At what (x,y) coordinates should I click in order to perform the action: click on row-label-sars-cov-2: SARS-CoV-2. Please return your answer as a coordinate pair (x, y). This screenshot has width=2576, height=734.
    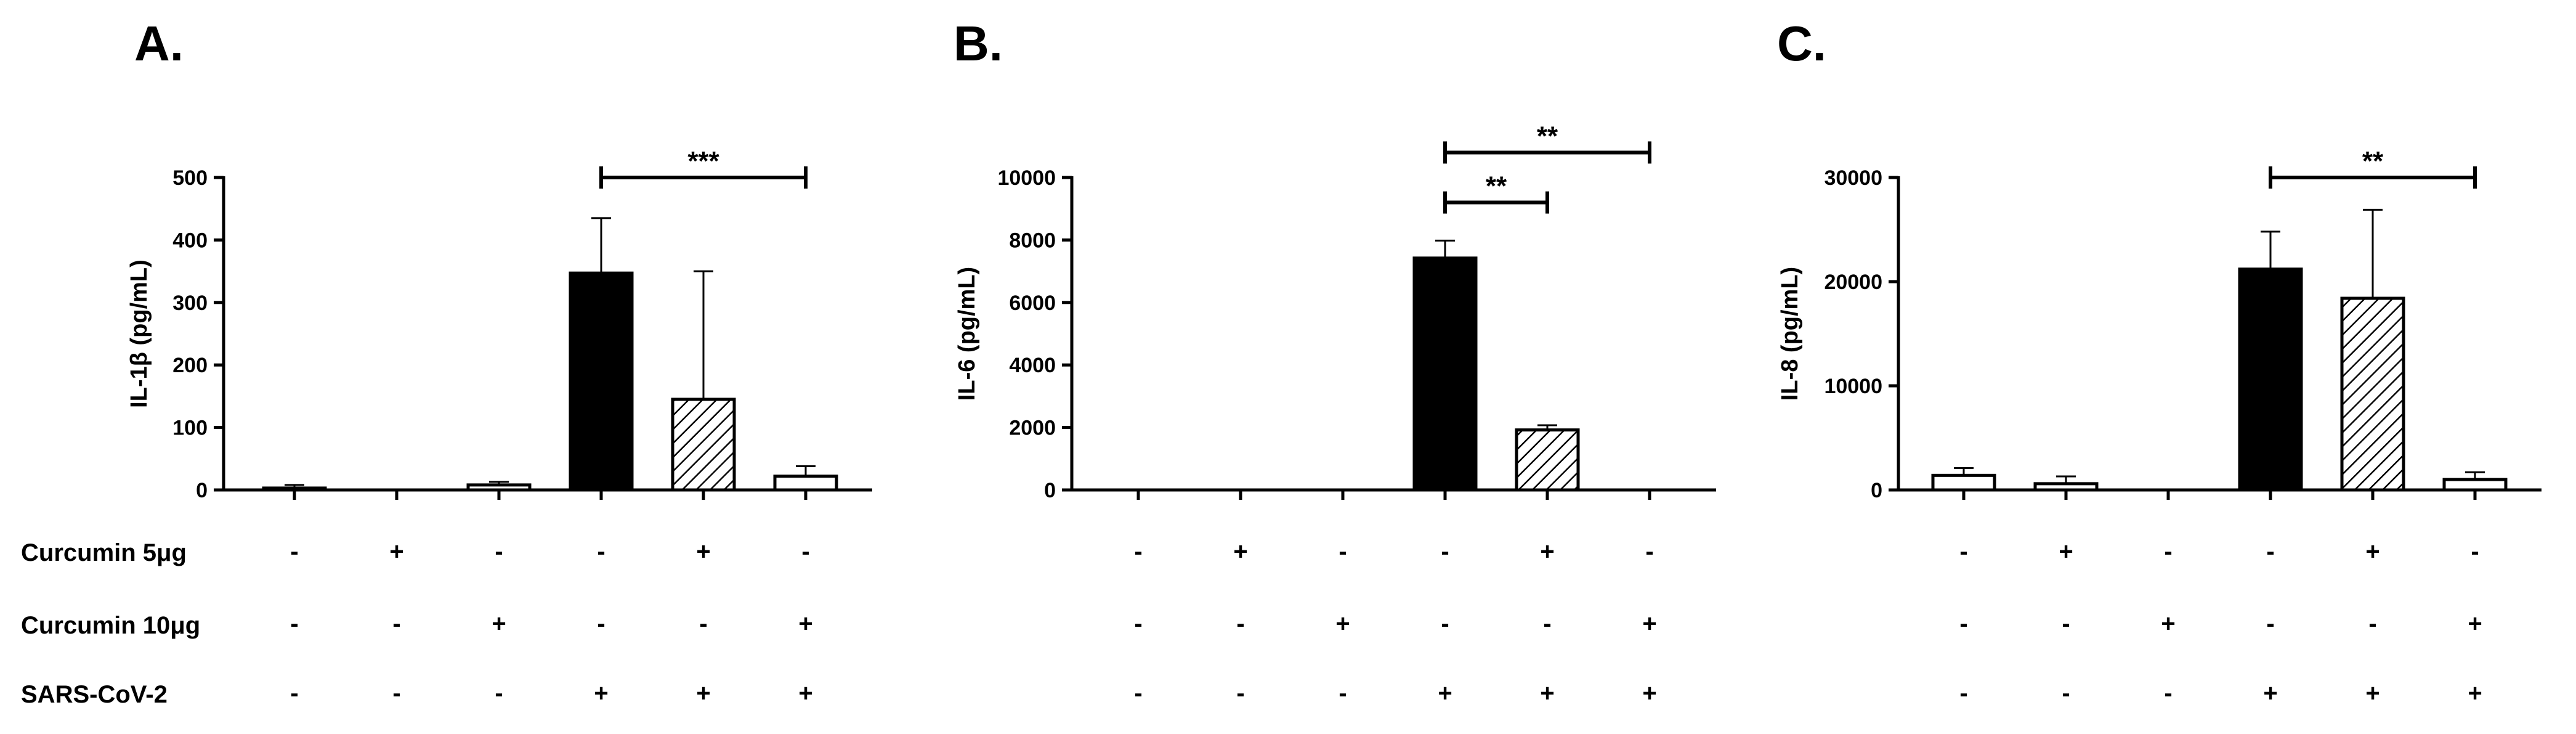
    Looking at the image, I should click on (94, 694).